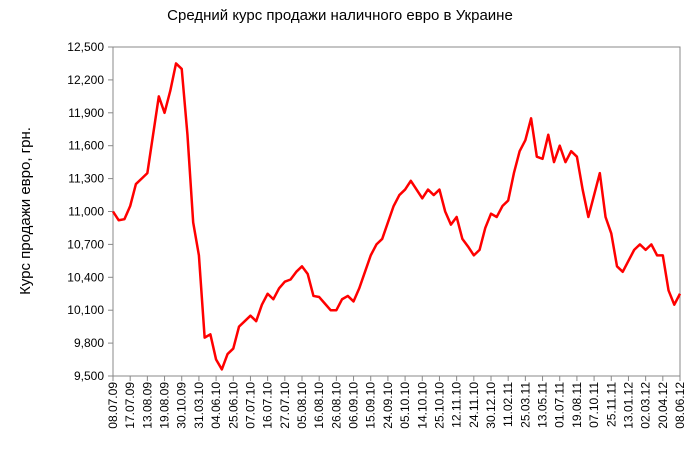  Describe the element at coordinates (611, 404) in the screenshot. I see `x-tick-label: 25.11.11` at that location.